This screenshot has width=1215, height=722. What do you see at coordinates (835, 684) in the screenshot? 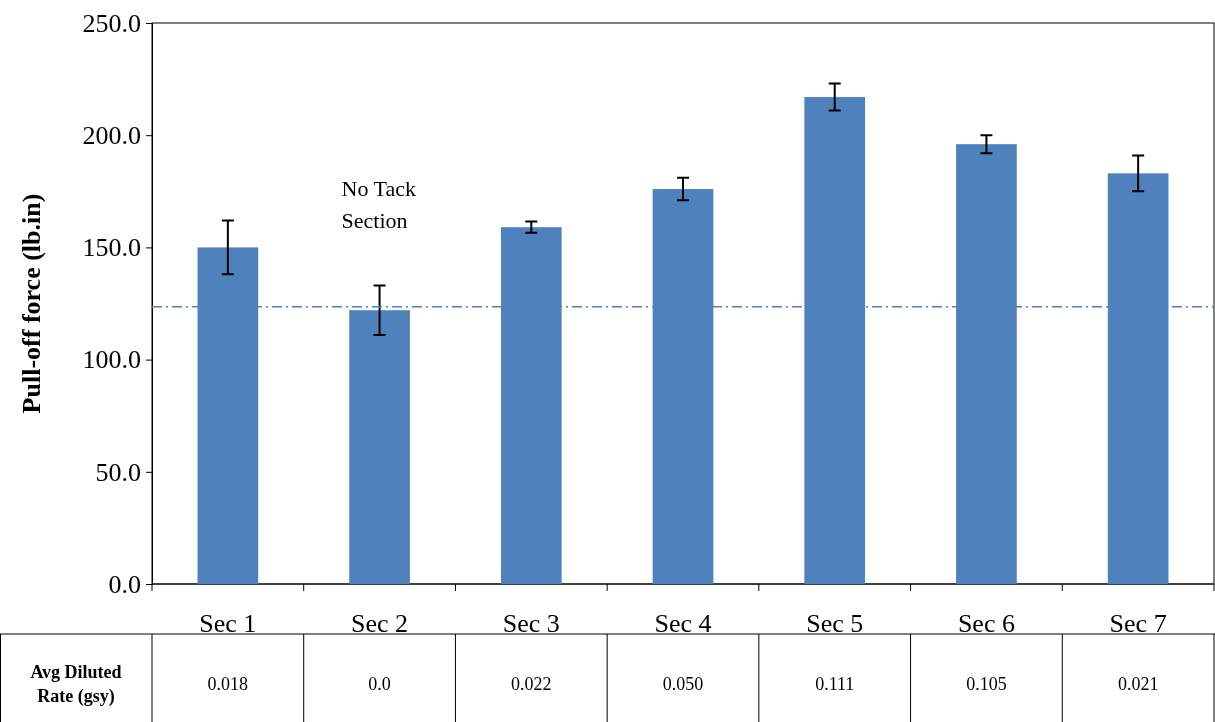
I see `text: 0.111` at bounding box center [835, 684].